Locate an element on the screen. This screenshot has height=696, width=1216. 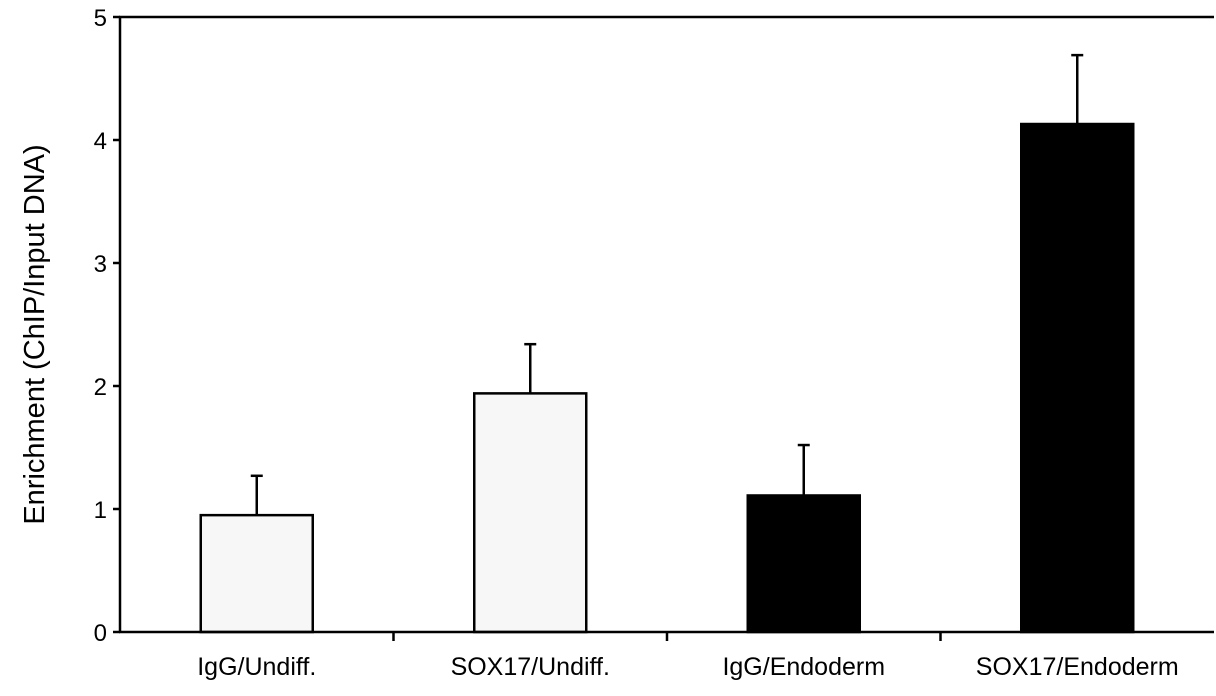
y-tick-label: 3 is located at coordinates (100, 264).